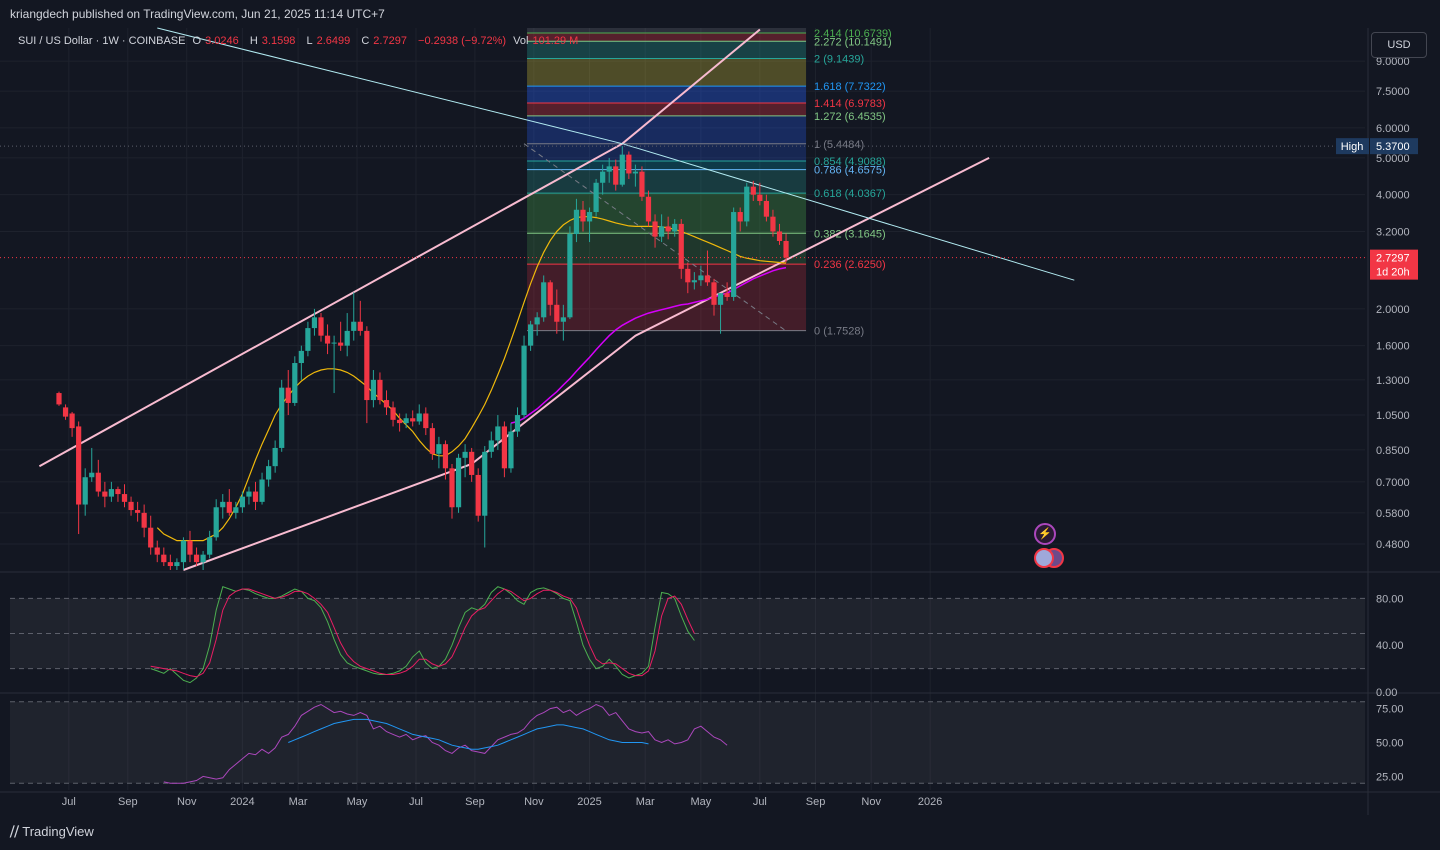 This screenshot has height=850, width=1440. Describe the element at coordinates (1393, 147) in the screenshot. I see `high-value-label: 5.3700` at that location.